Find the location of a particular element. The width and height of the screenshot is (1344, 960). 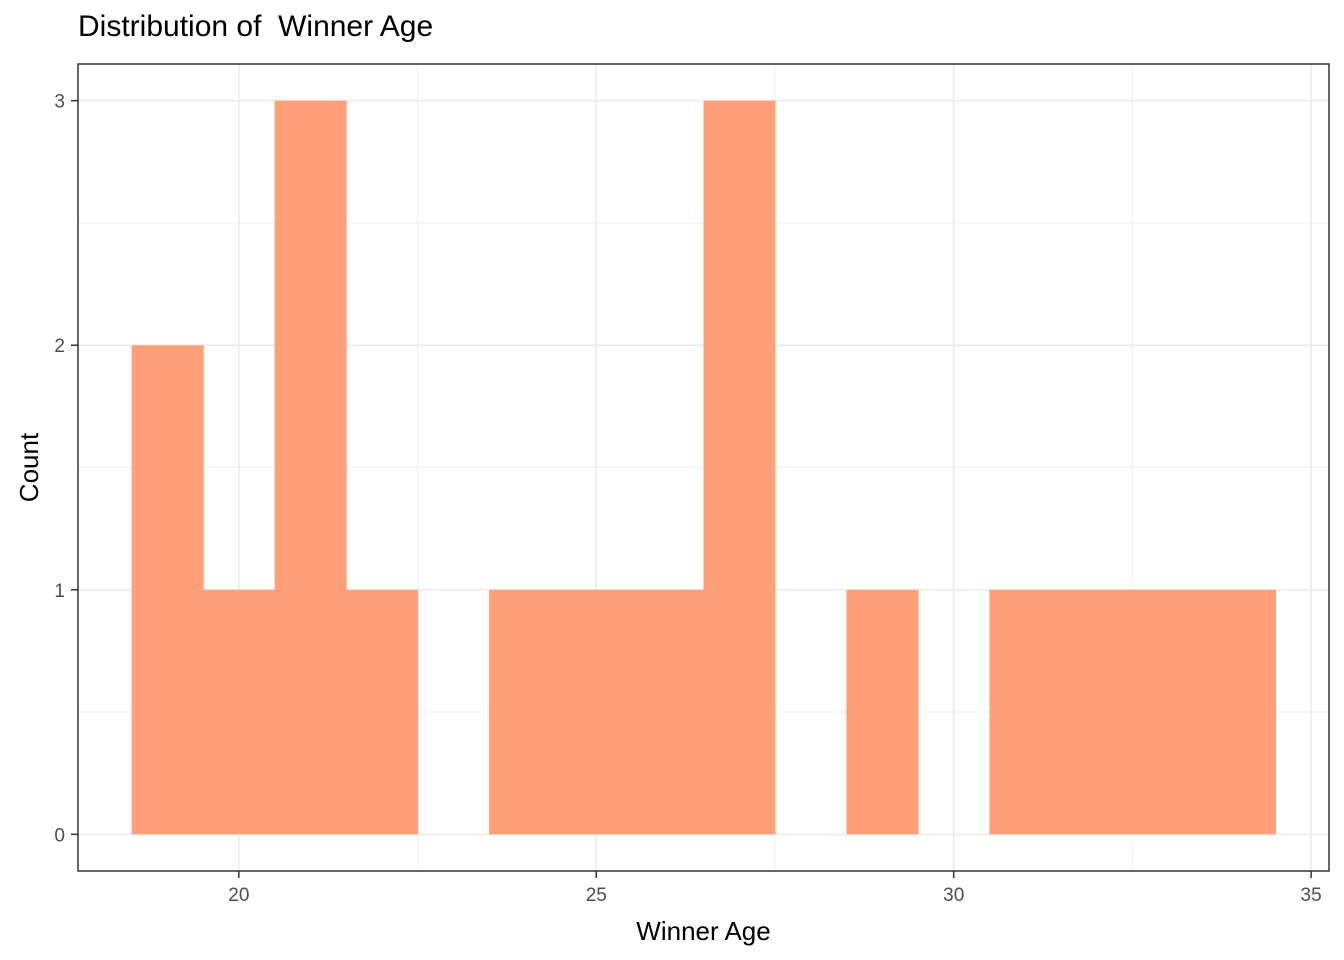

x-tick-label: 20 is located at coordinates (238, 895).